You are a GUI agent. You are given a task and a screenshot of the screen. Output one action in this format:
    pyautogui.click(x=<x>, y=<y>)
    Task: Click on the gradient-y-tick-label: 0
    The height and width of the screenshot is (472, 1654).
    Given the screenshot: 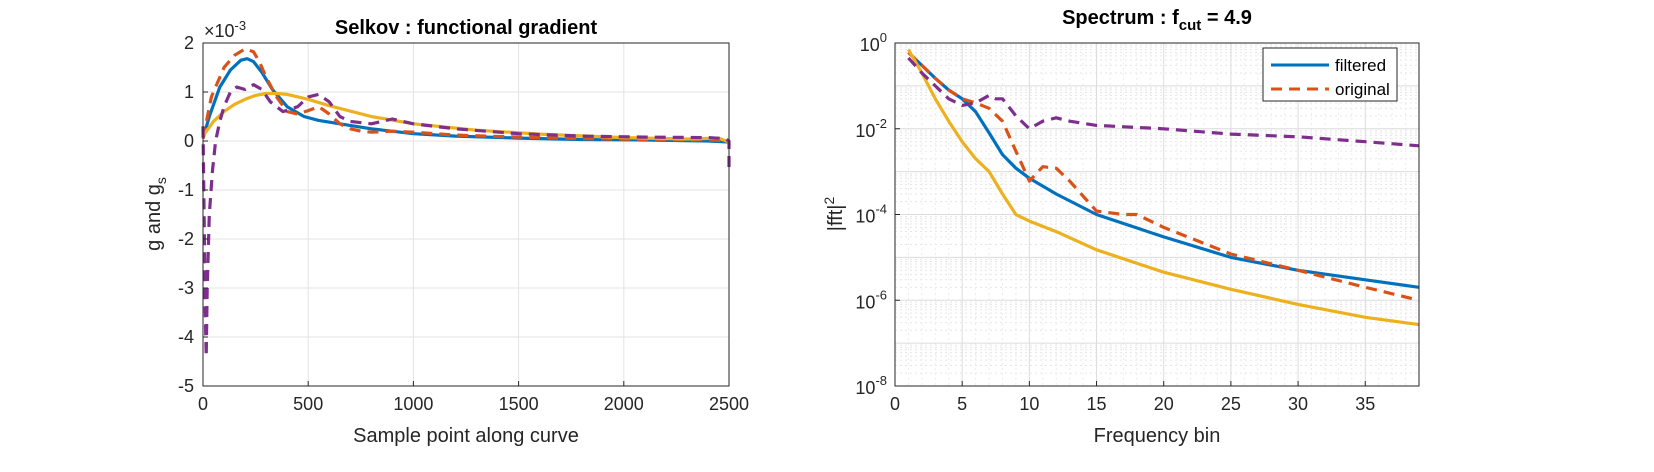 What is the action you would take?
    pyautogui.click(x=189, y=141)
    